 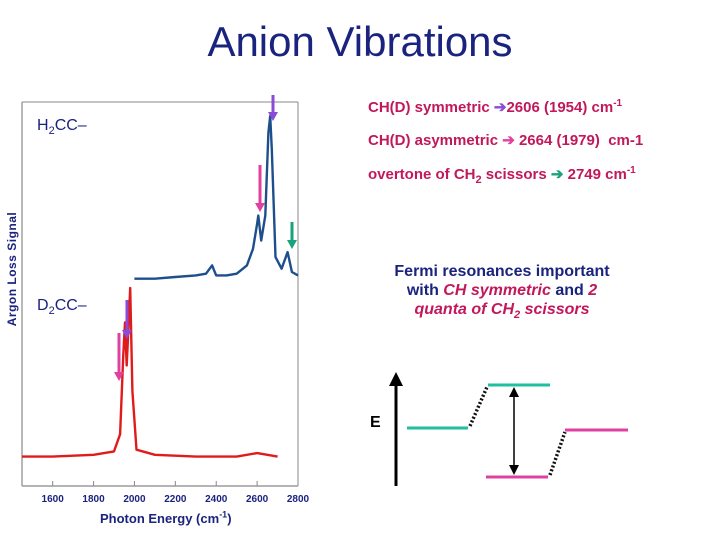 I want to click on h2-symmetric-arrowhead, so click(x=260, y=207).